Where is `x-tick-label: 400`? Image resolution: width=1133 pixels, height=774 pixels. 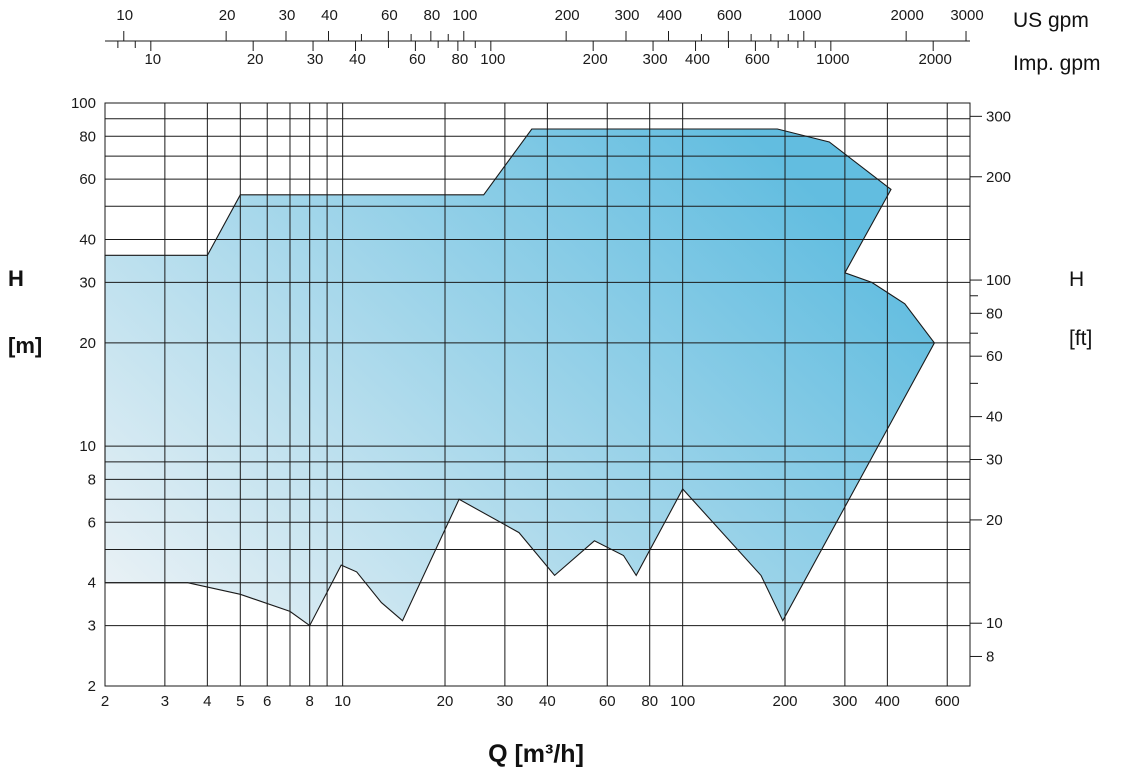
x-tick-label: 400 is located at coordinates (887, 701).